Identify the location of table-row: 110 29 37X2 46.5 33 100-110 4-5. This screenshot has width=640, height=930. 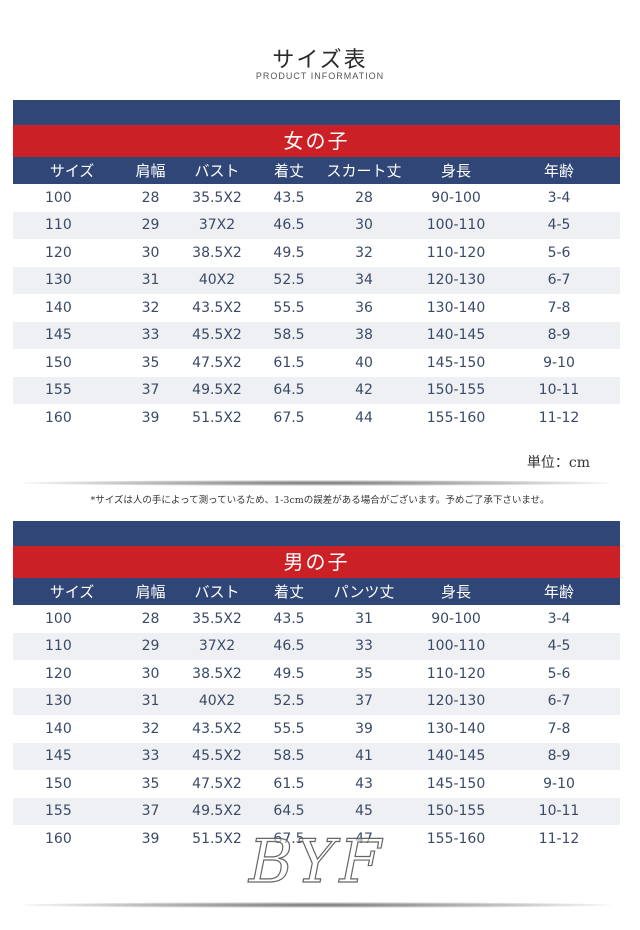
(316, 646).